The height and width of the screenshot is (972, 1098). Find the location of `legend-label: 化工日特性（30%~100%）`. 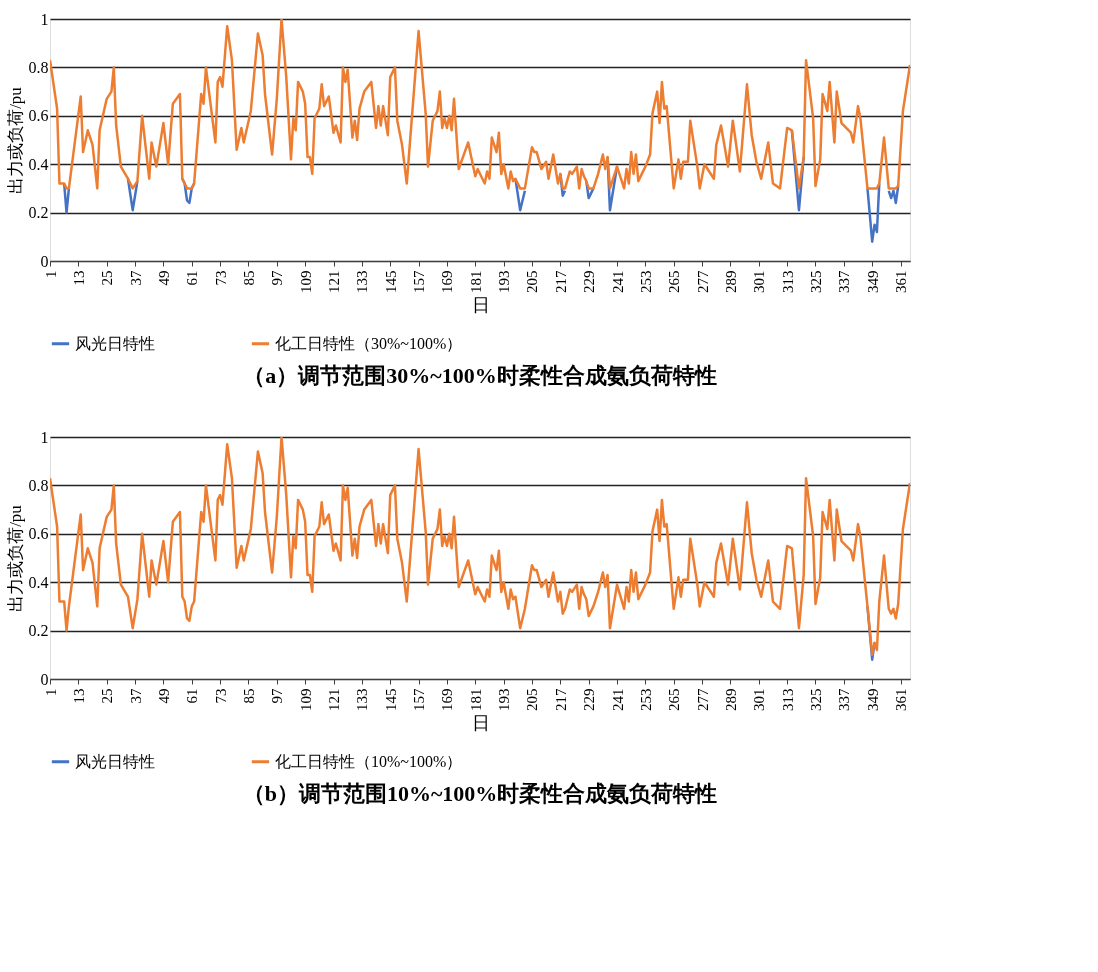

legend-label: 化工日特性（30%~100%） is located at coordinates (369, 343).